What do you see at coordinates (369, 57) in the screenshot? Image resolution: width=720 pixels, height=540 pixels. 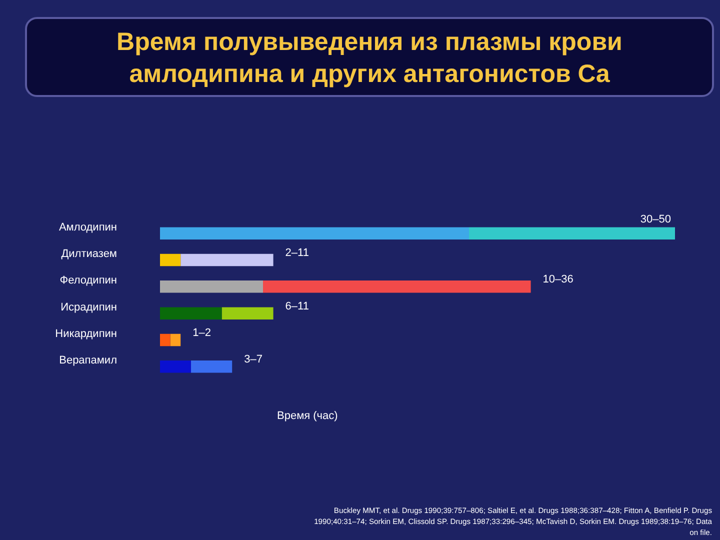 I see `chart-title: Время полувыведения из плазмы крови амлодипина и других антагонистов Ca` at bounding box center [369, 57].